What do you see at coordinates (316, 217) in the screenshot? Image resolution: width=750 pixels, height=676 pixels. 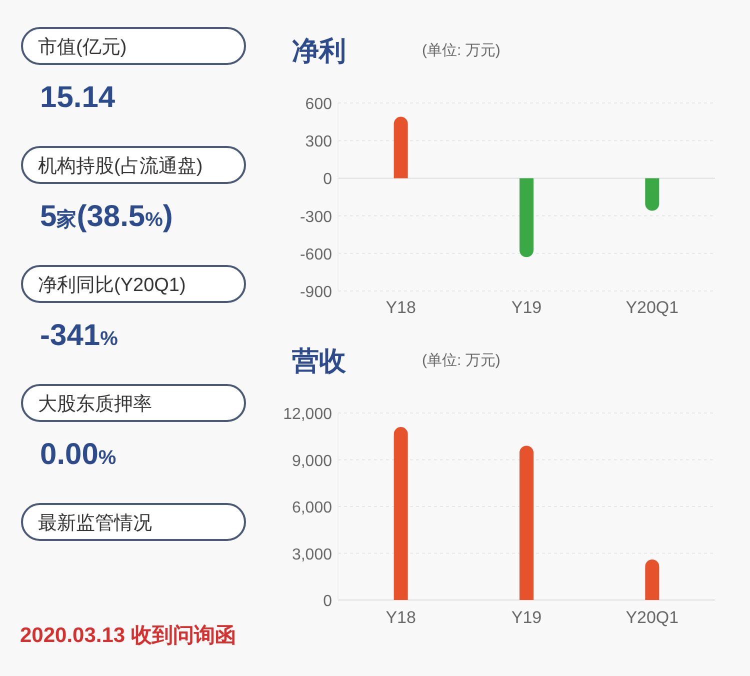 I see `y-tick-label: -300` at bounding box center [316, 217].